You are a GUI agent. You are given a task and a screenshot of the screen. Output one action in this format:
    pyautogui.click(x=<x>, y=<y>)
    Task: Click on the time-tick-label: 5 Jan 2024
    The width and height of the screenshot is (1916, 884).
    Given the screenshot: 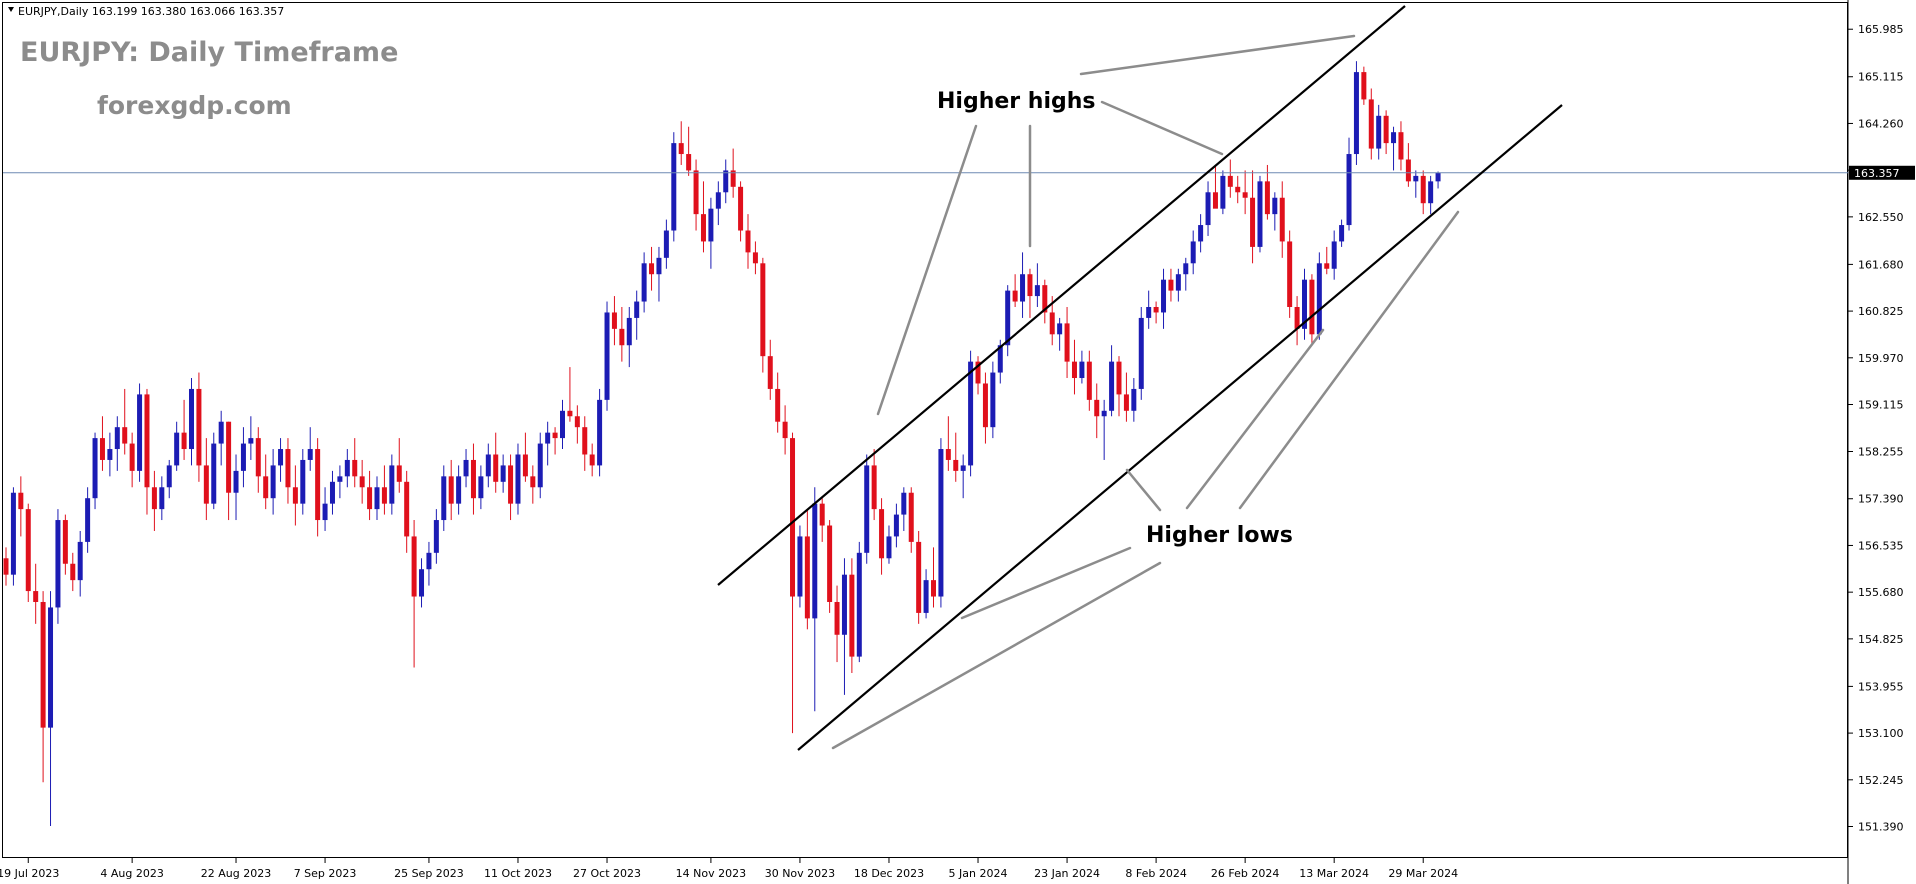 What is the action you would take?
    pyautogui.click(x=978, y=873)
    